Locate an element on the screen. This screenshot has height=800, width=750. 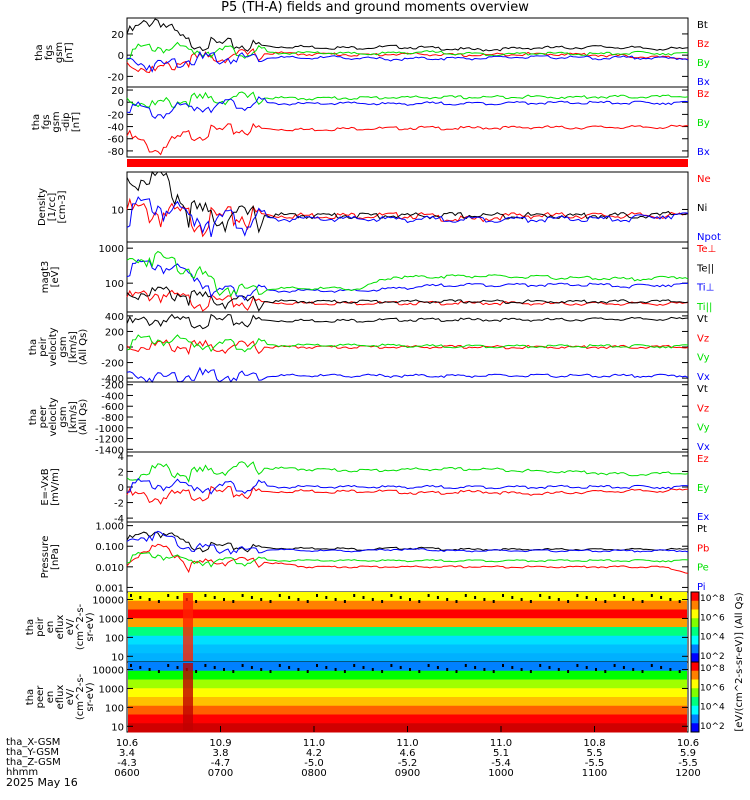
footer-x-value: 11.0 is located at coordinates (501, 743).